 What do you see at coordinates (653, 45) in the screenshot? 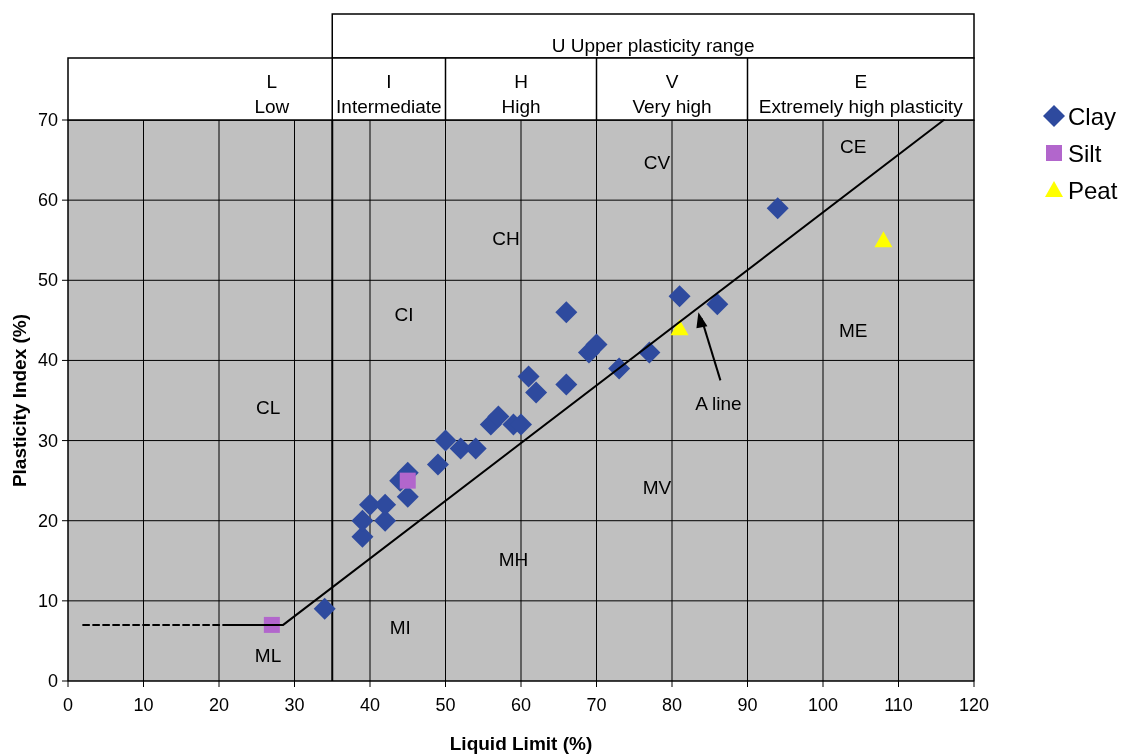
I see `text: U Upper plasticity range` at bounding box center [653, 45].